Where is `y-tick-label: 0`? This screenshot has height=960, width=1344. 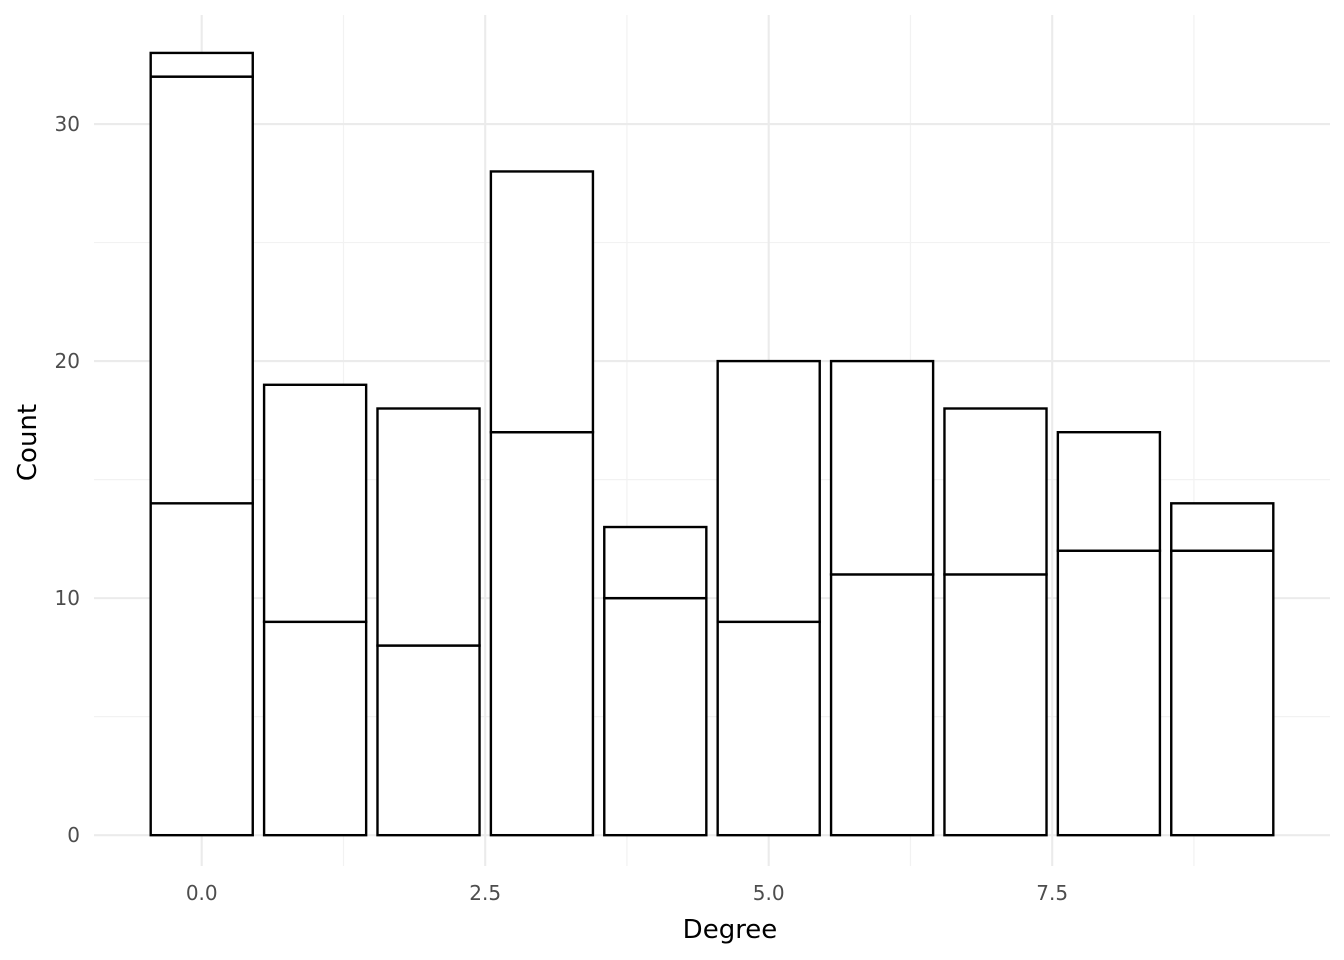
y-tick-label: 0 is located at coordinates (73, 835).